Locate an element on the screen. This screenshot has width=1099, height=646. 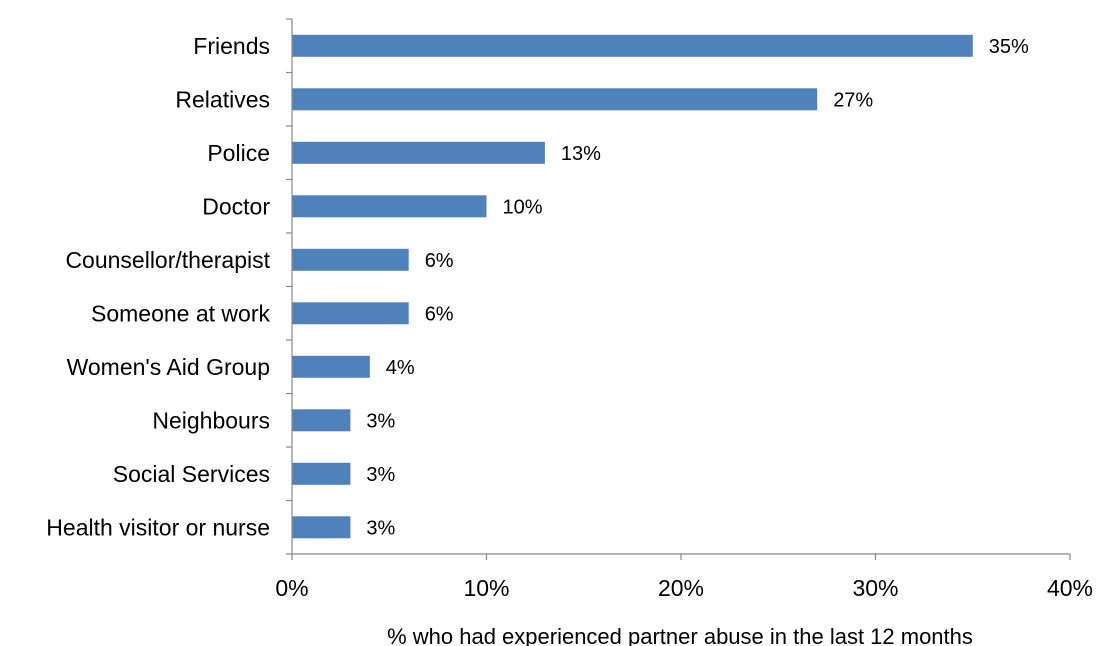
bar-health-visitor-or-nurse is located at coordinates (321, 527).